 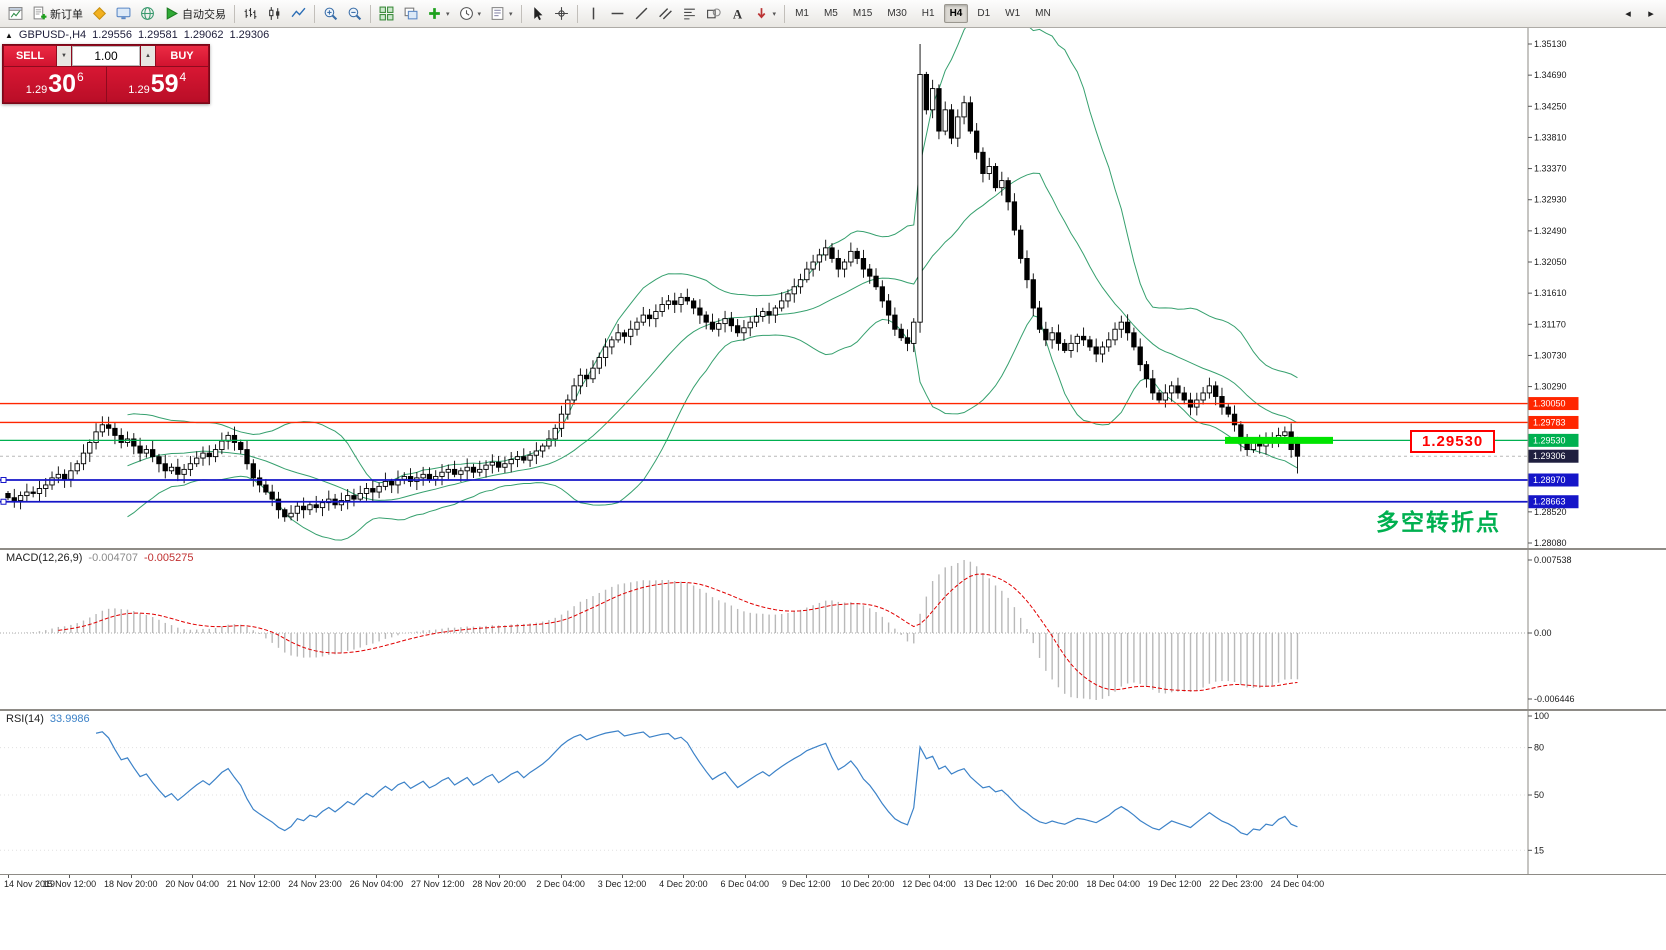 What do you see at coordinates (1043, 13) in the screenshot?
I see `timeframe-mn-button: MN` at bounding box center [1043, 13].